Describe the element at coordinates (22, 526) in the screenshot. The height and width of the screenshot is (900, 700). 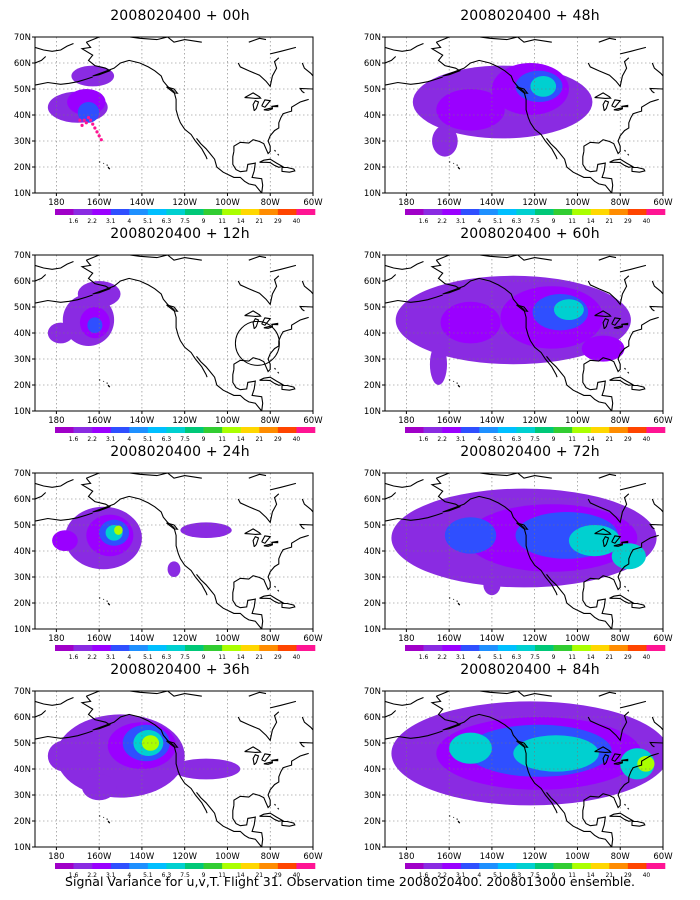
I see `lat-tick-label: 50N` at that location.